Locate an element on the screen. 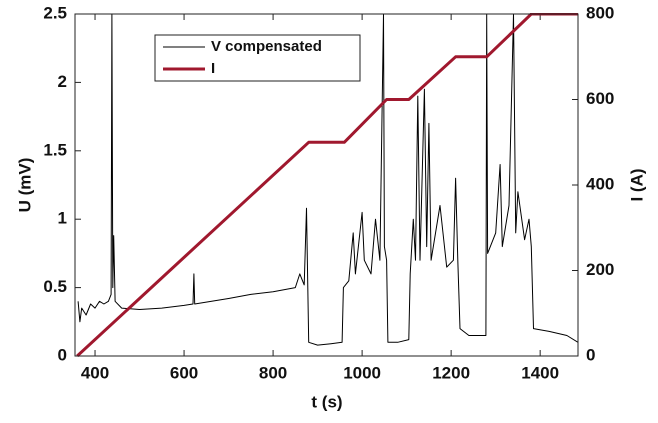 The height and width of the screenshot is (423, 658). y-tick-label: 0.5 is located at coordinates (55, 286).